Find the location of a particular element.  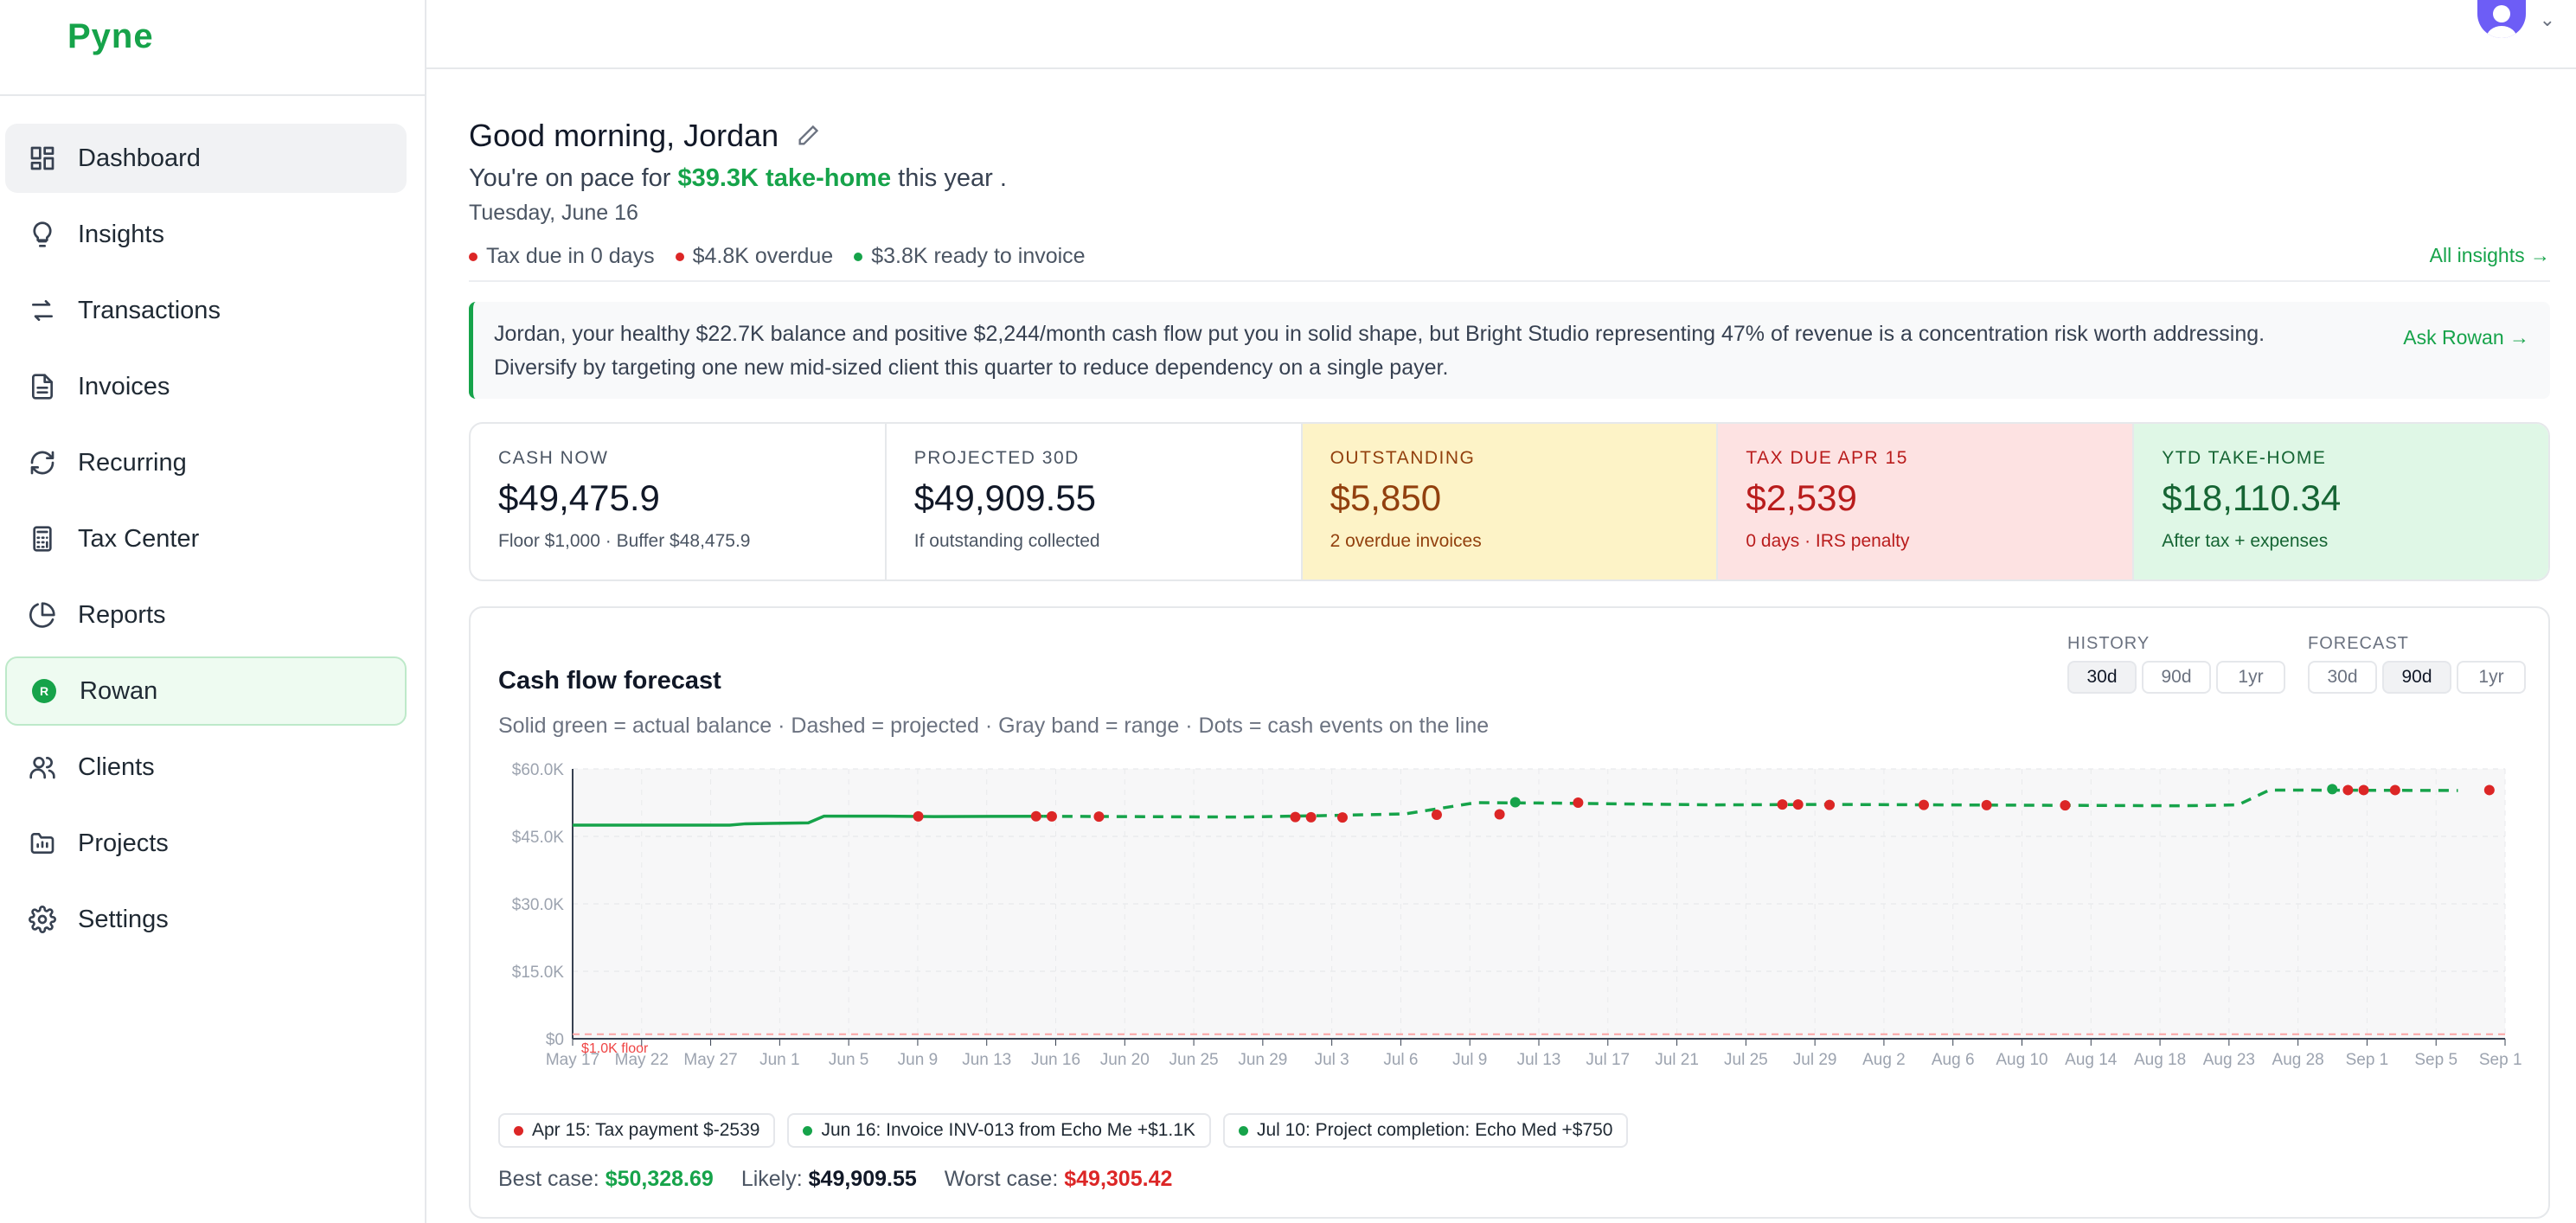

sidebar-item-reports: Reports is located at coordinates (206, 615).